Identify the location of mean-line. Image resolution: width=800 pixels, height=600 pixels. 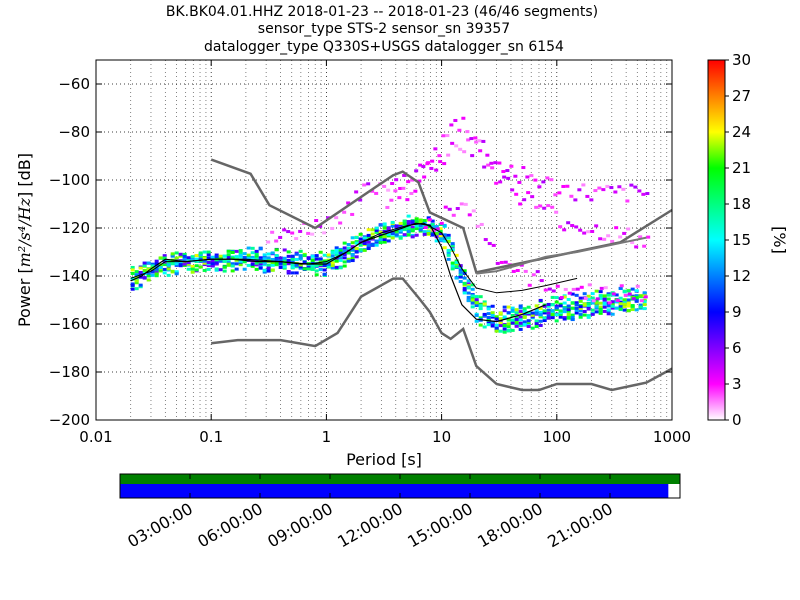
(354, 258).